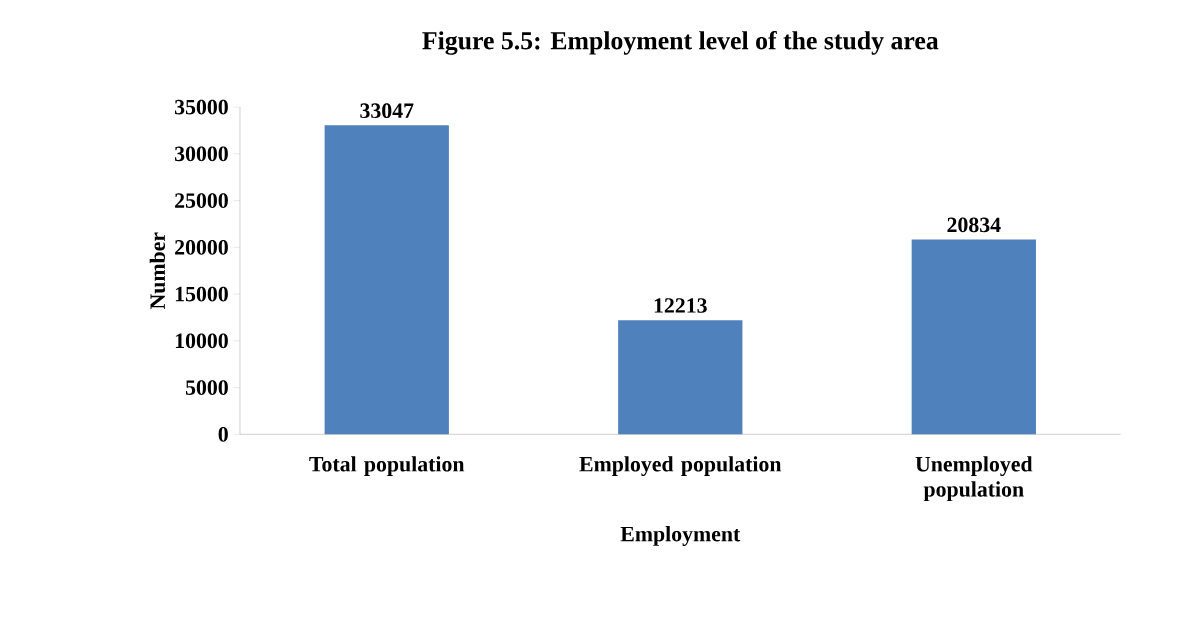 The width and height of the screenshot is (1189, 629). I want to click on data-label: 33047, so click(387, 111).